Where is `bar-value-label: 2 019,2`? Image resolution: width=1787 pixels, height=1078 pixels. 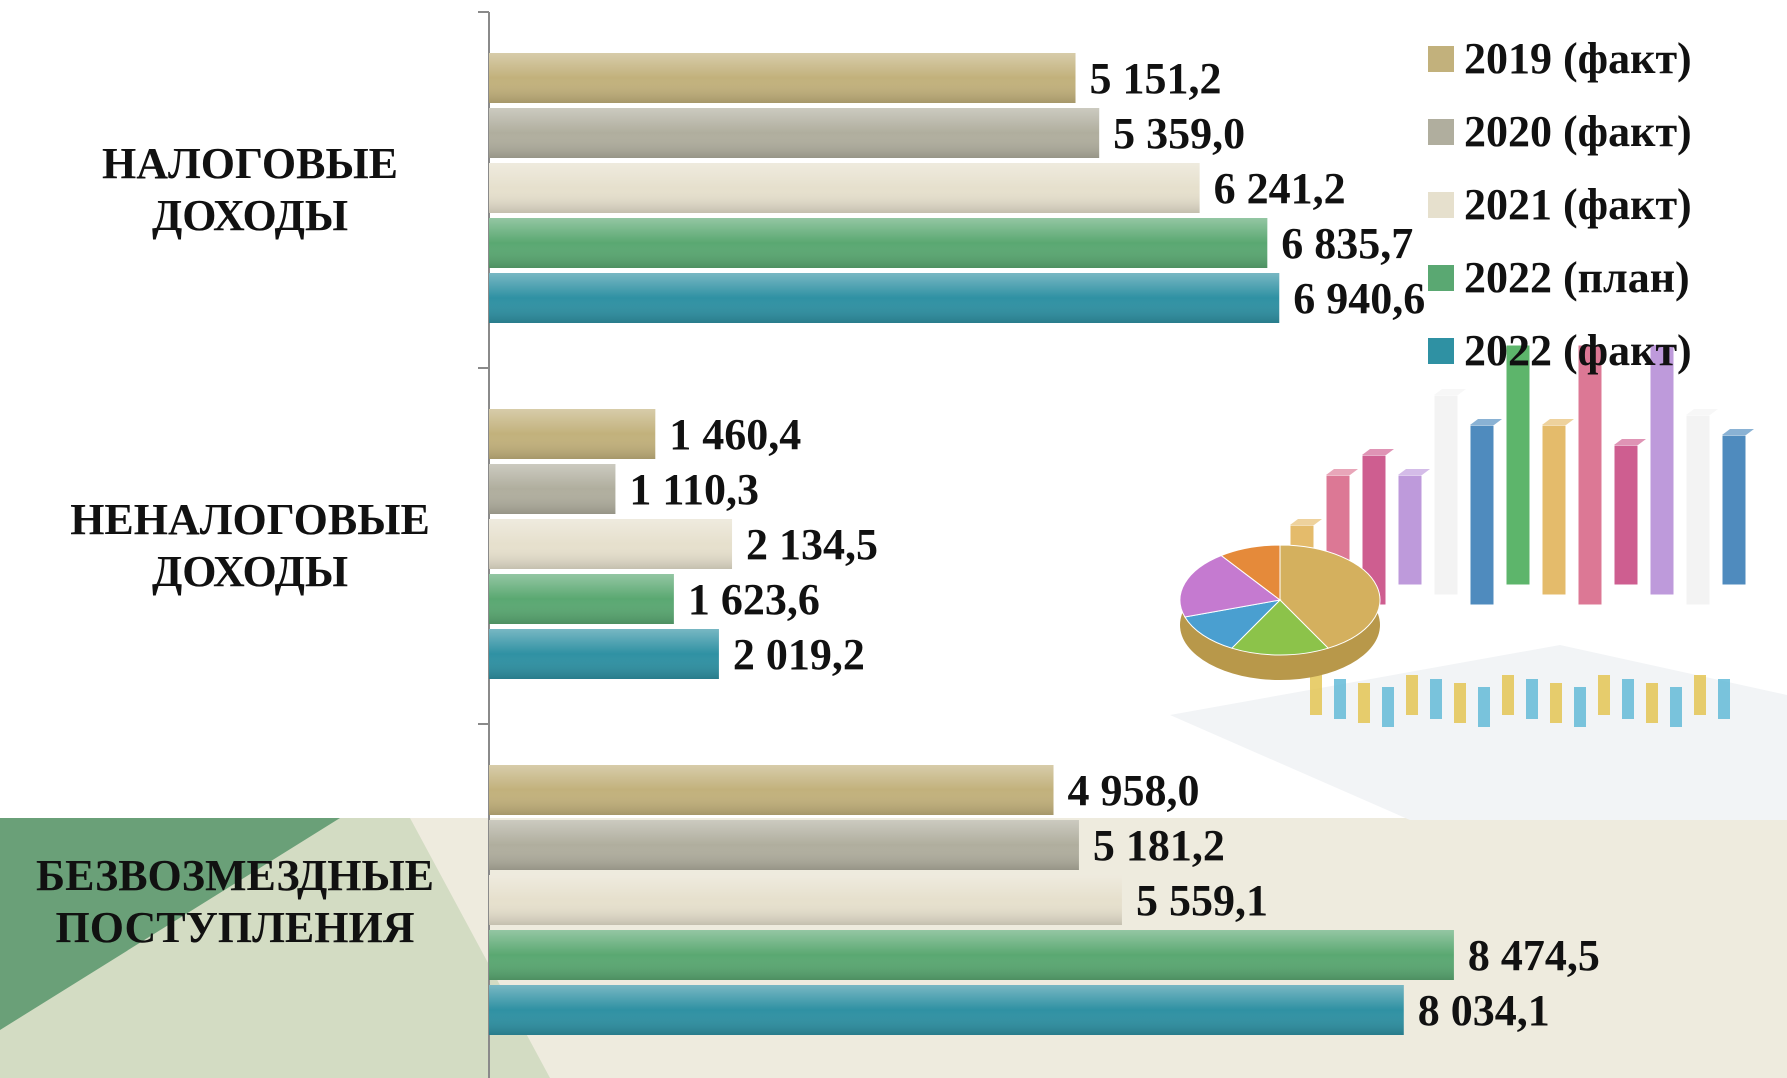
bar-value-label: 2 019,2 is located at coordinates (799, 654).